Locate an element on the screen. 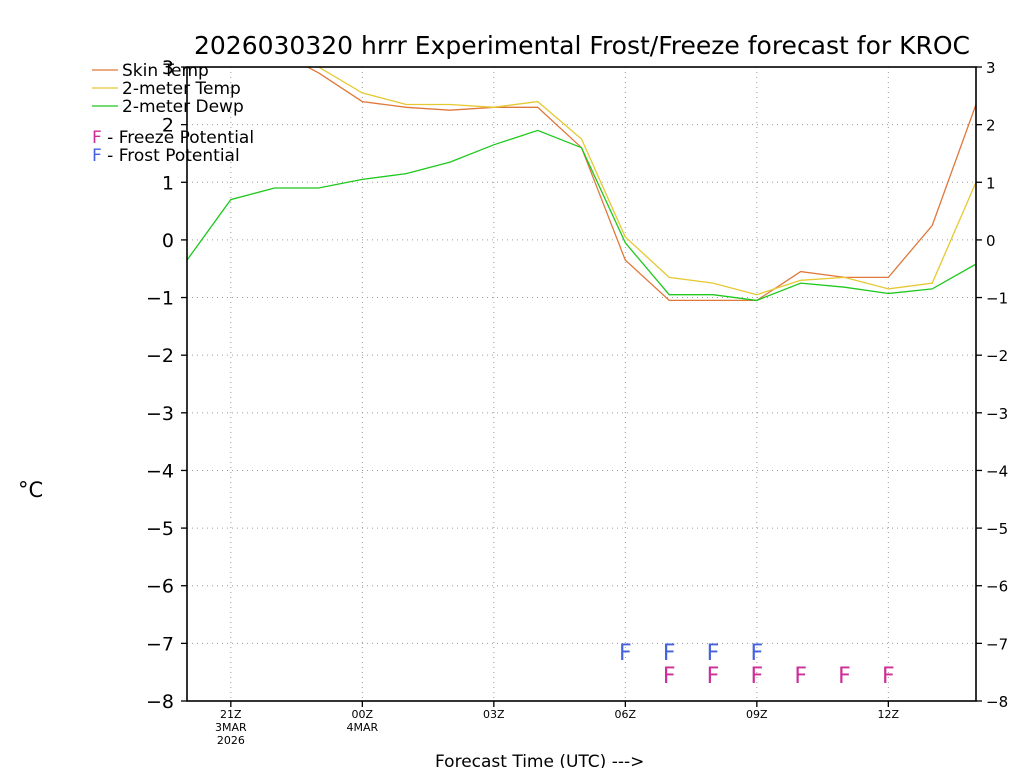  y-tick-label-right: −4 is located at coordinates (997, 471).